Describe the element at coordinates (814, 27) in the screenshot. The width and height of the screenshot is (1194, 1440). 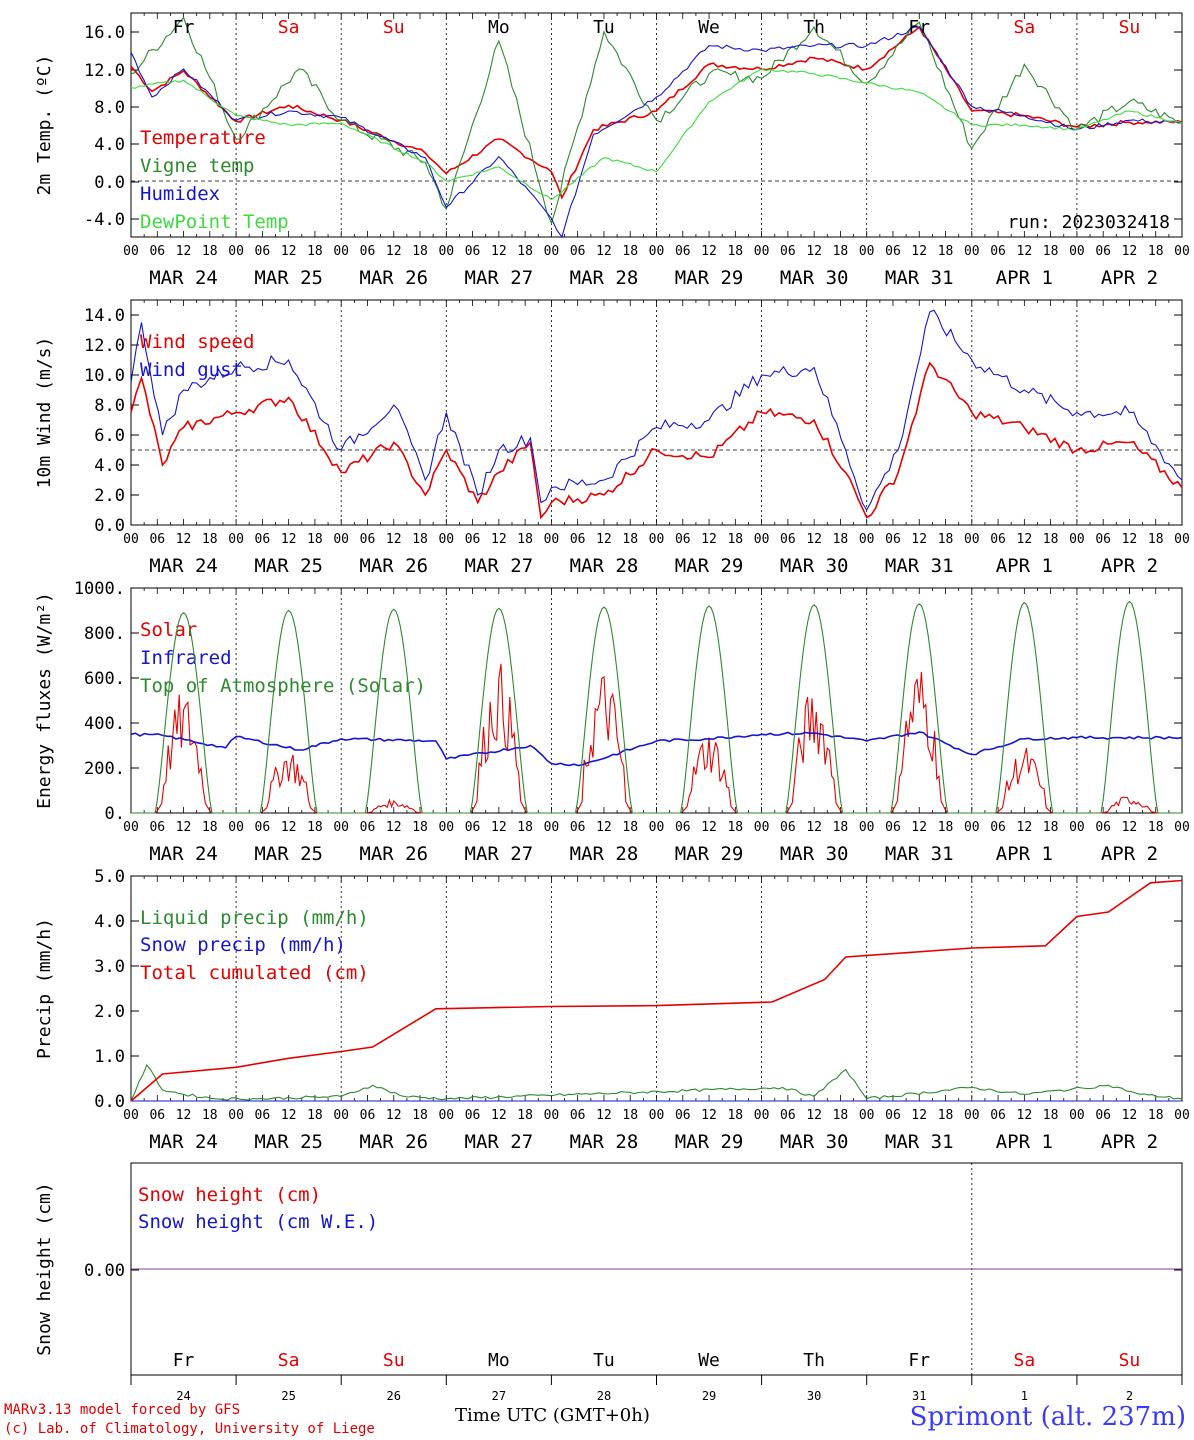
I see `weekday-label: Th` at that location.